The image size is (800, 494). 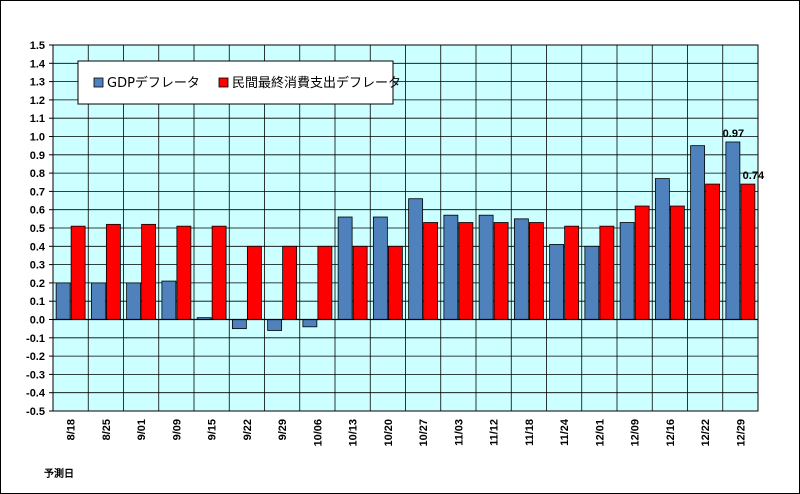 I want to click on y-tick-label: 0.9, so click(x=37, y=156).